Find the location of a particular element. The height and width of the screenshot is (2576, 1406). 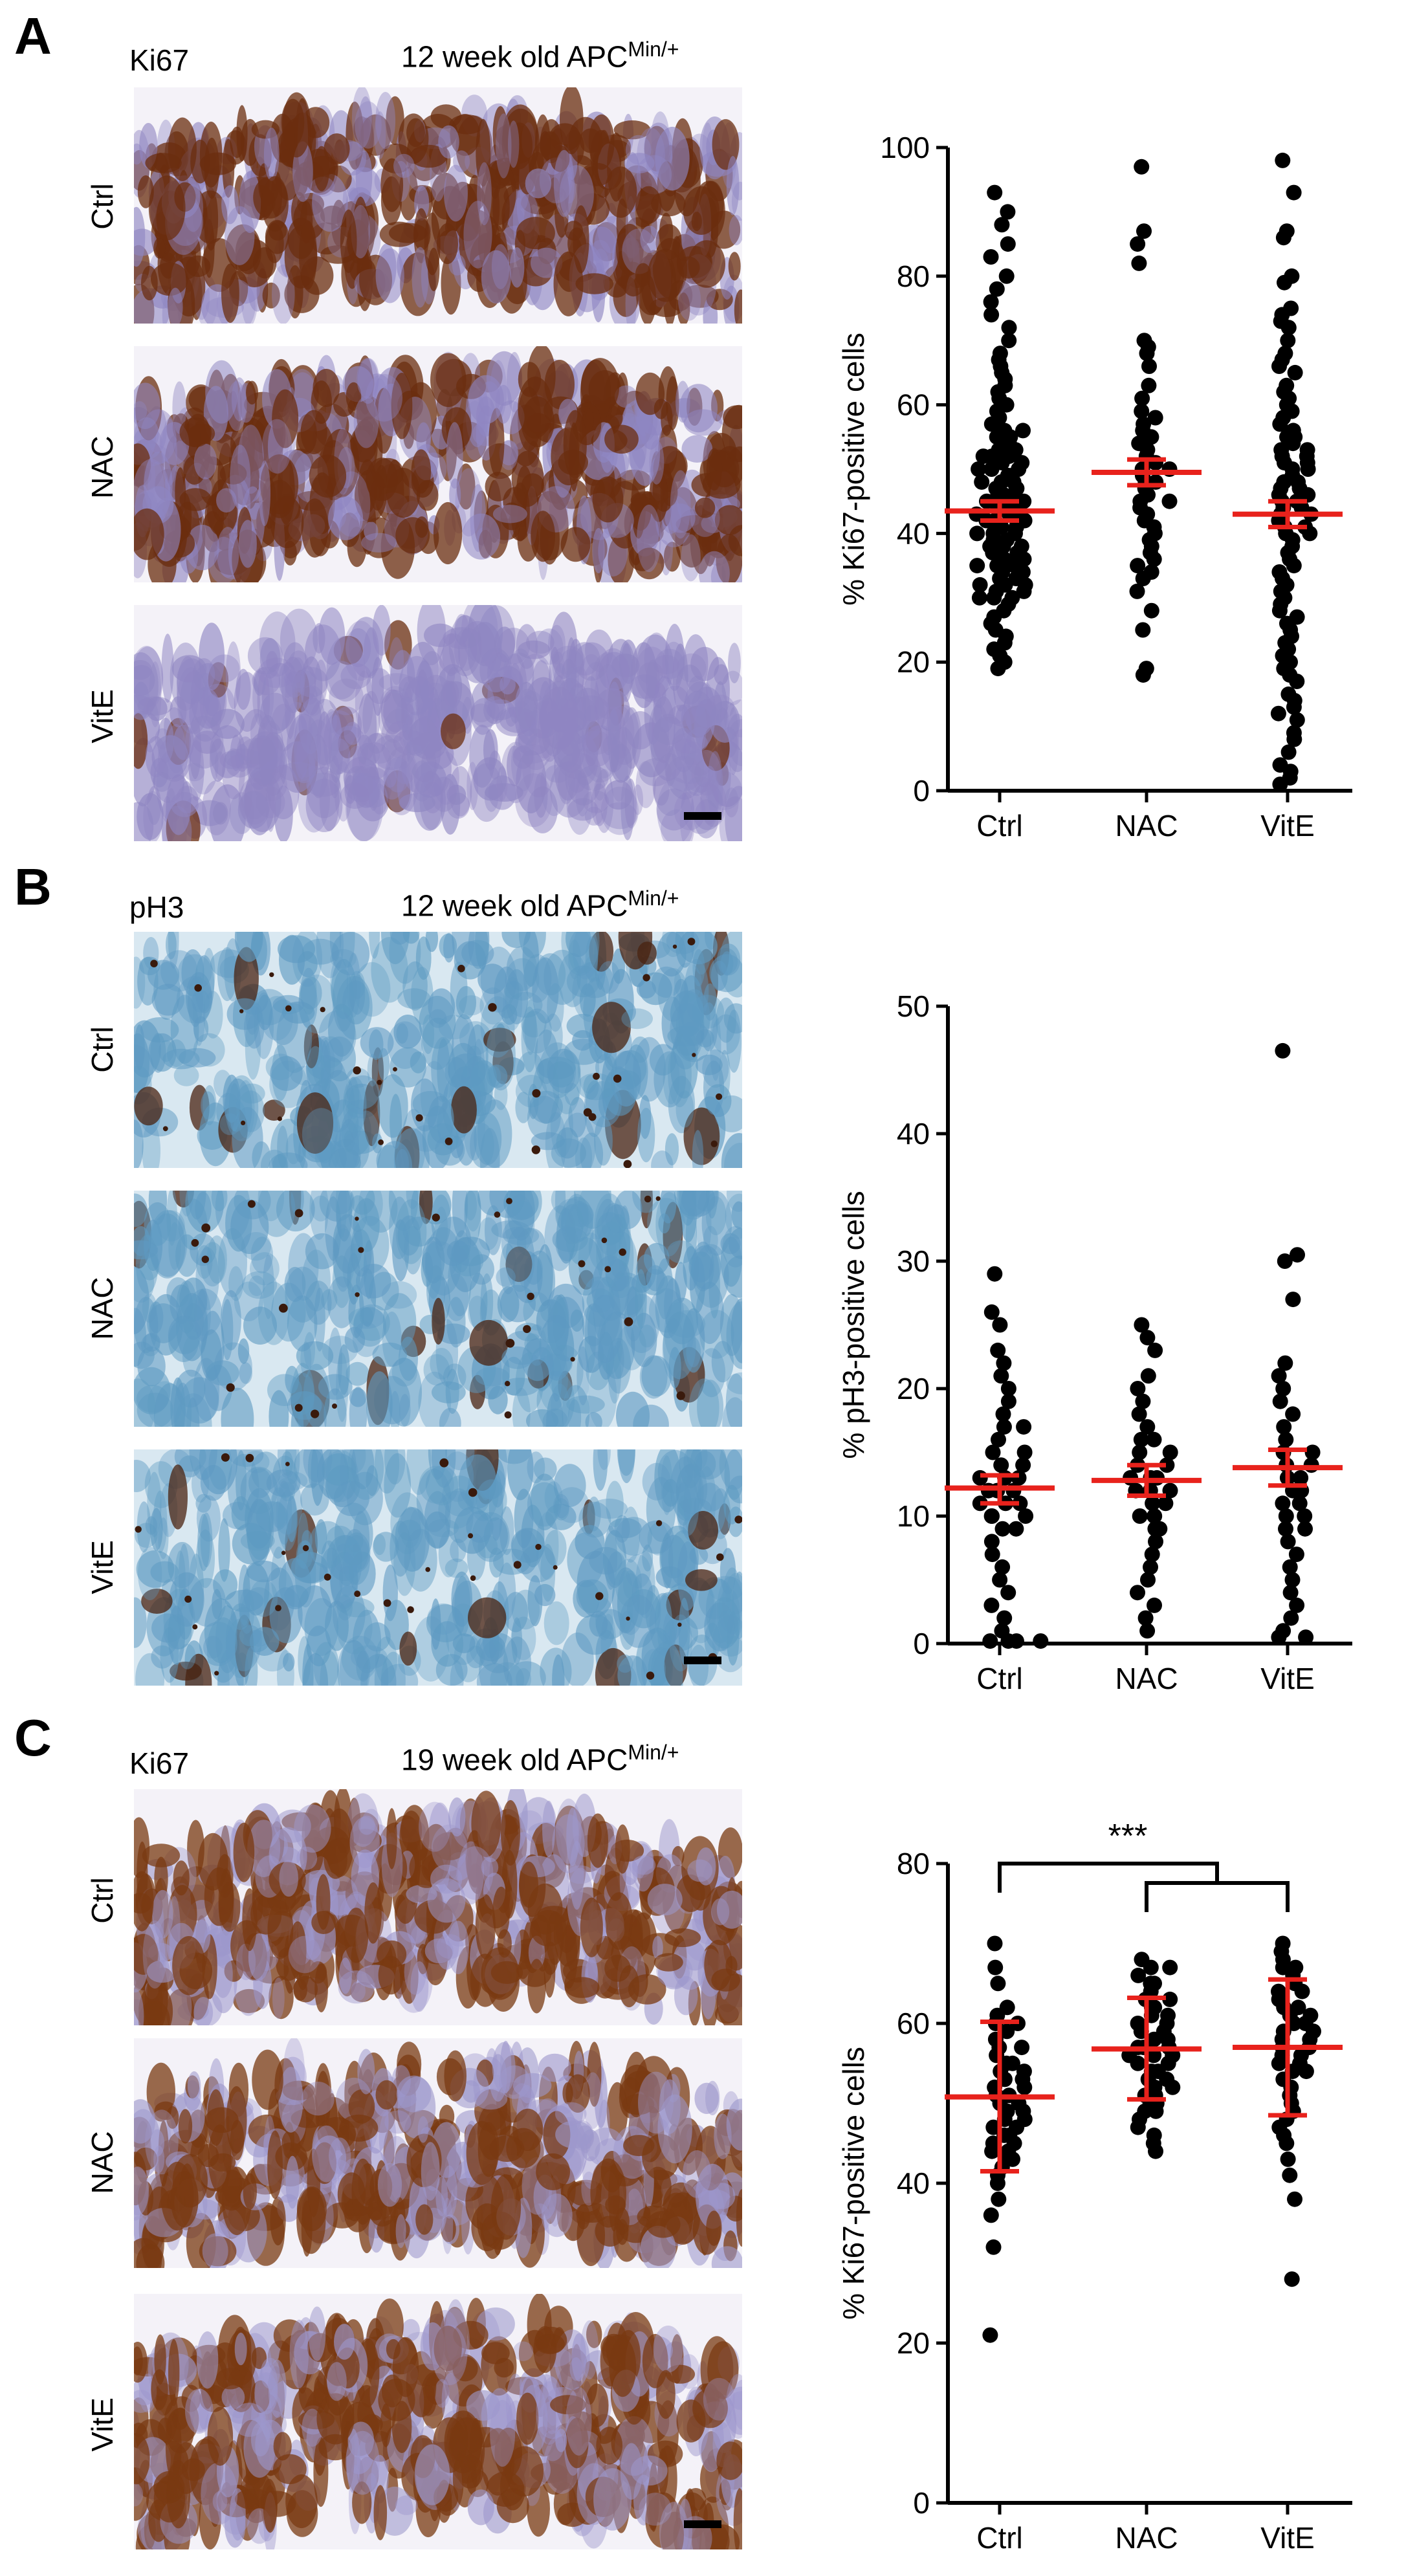

x-tick-label: NAC is located at coordinates (1146, 2538).